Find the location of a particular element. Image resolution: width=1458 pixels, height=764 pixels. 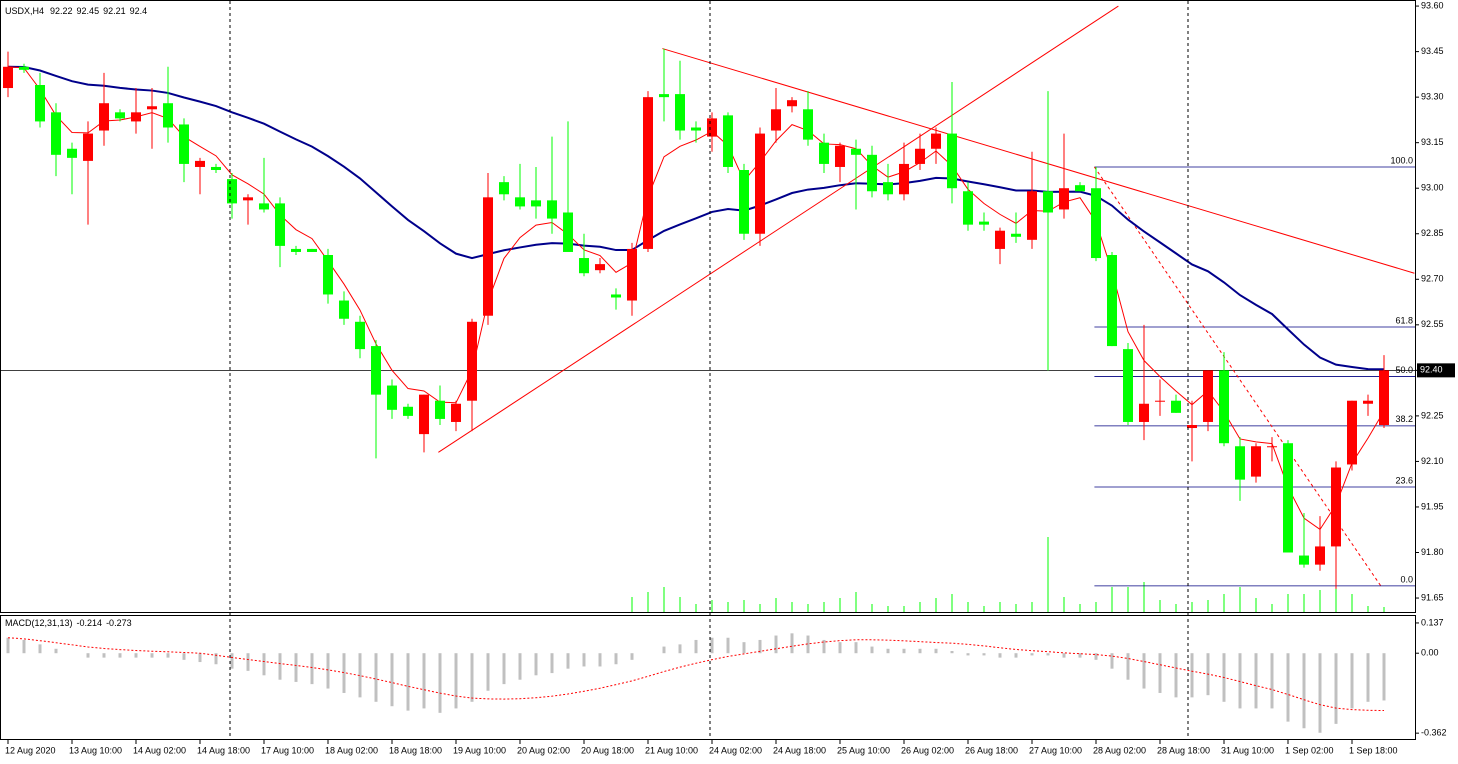

chart-header: USDX,H4 92.22 92.45 92.21 92.4 is located at coordinates (76, 11).